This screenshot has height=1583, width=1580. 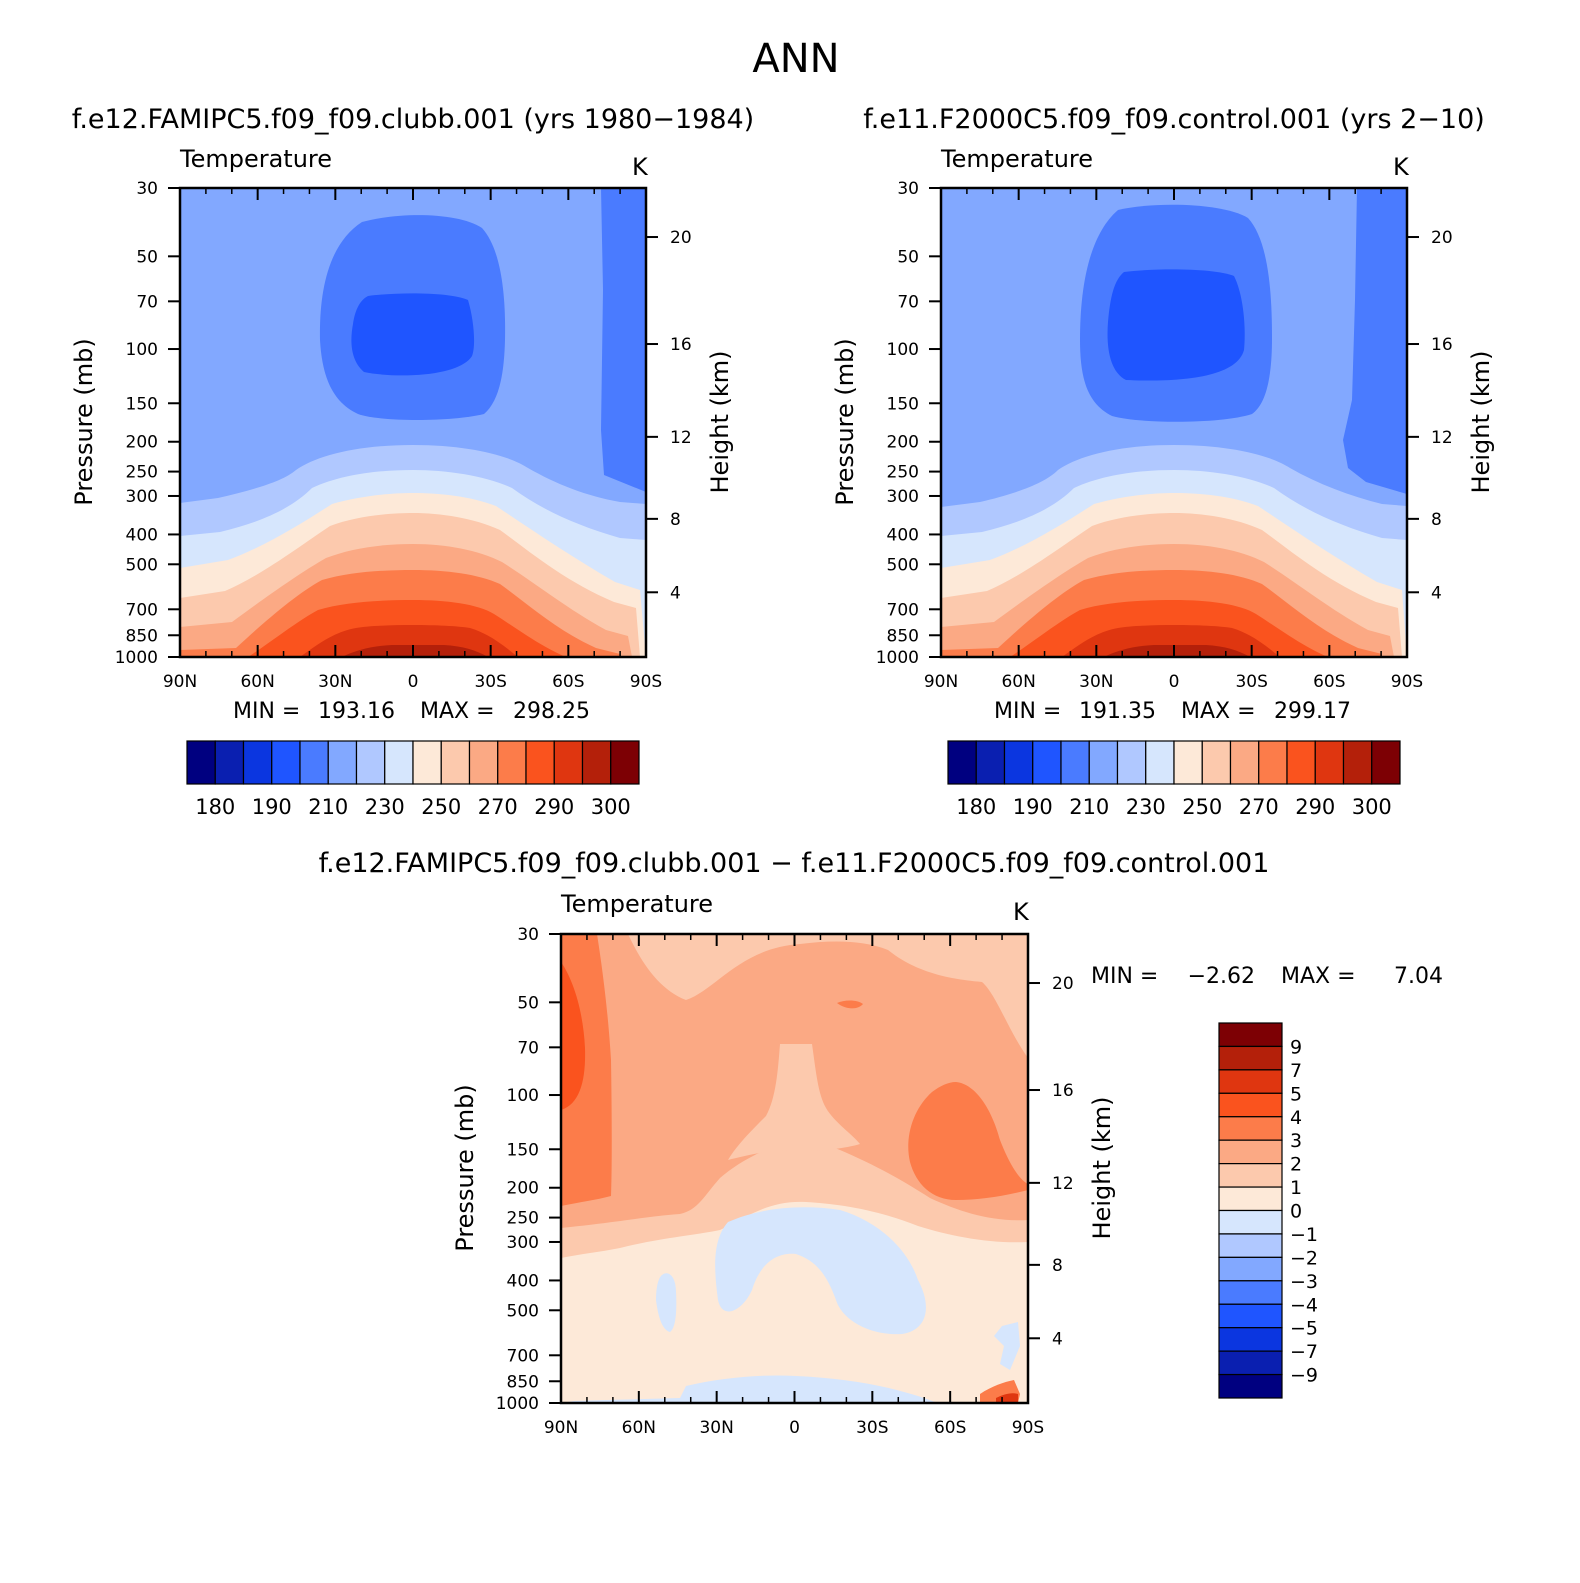 I want to click on y-axis-label: Pressure (mb), so click(x=84, y=421).